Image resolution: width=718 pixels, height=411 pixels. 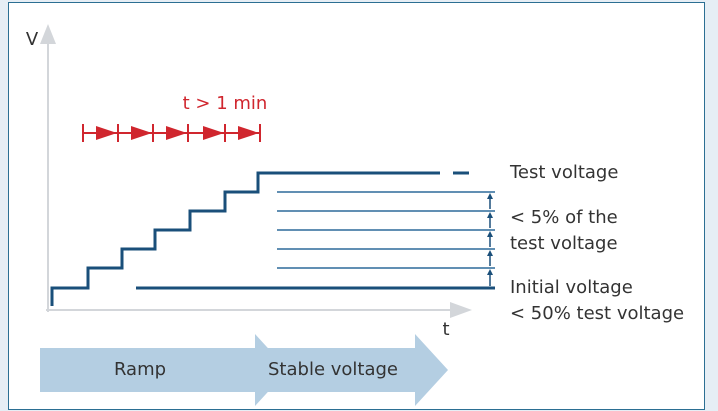 I want to click on y-axis-label: V, so click(x=32, y=39).